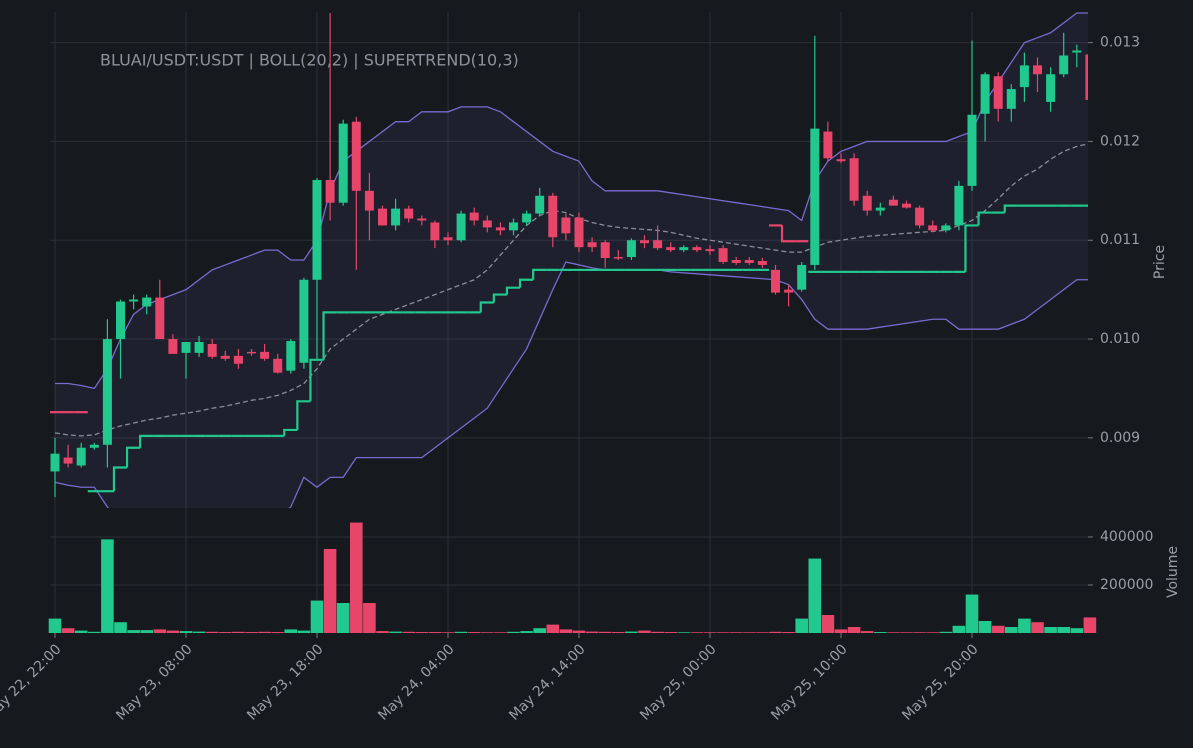  I want to click on volume-tick-label: 400000, so click(1126, 537).